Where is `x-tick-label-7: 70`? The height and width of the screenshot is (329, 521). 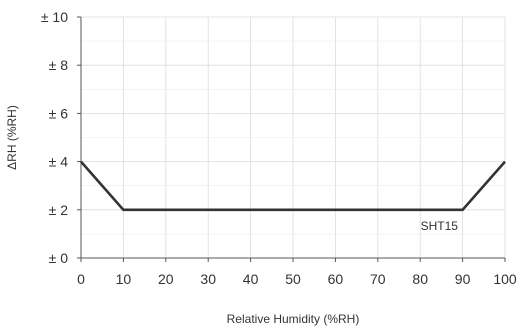 x-tick-label-7: 70 is located at coordinates (378, 279).